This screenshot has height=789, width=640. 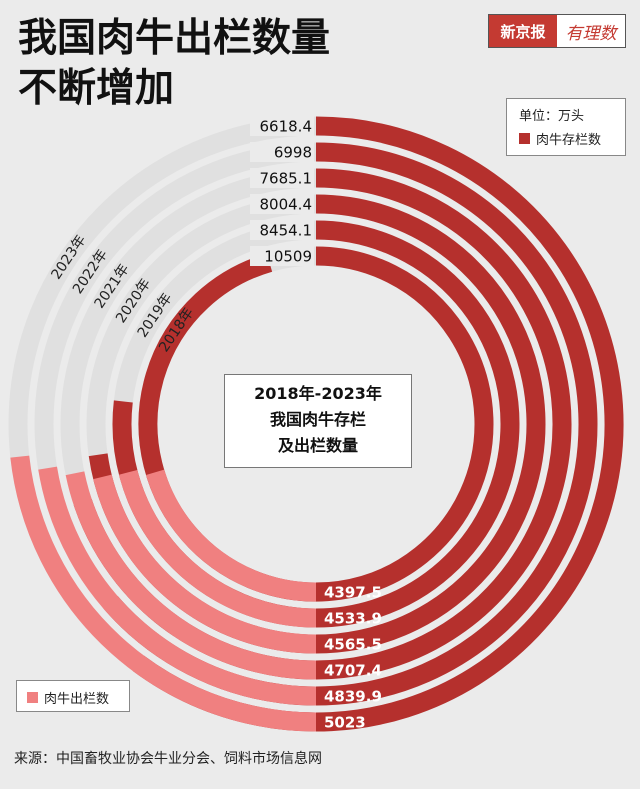 I want to click on legend-swatch-stock, so click(x=524, y=138).